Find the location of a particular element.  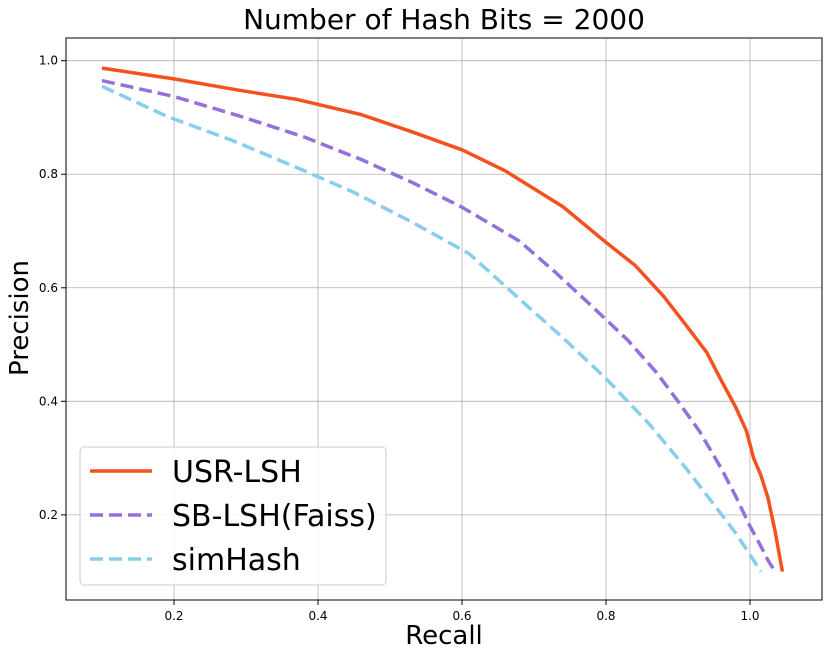

legend: USR-LSH SB-LSH(Faiss) simHash is located at coordinates (233, 516).